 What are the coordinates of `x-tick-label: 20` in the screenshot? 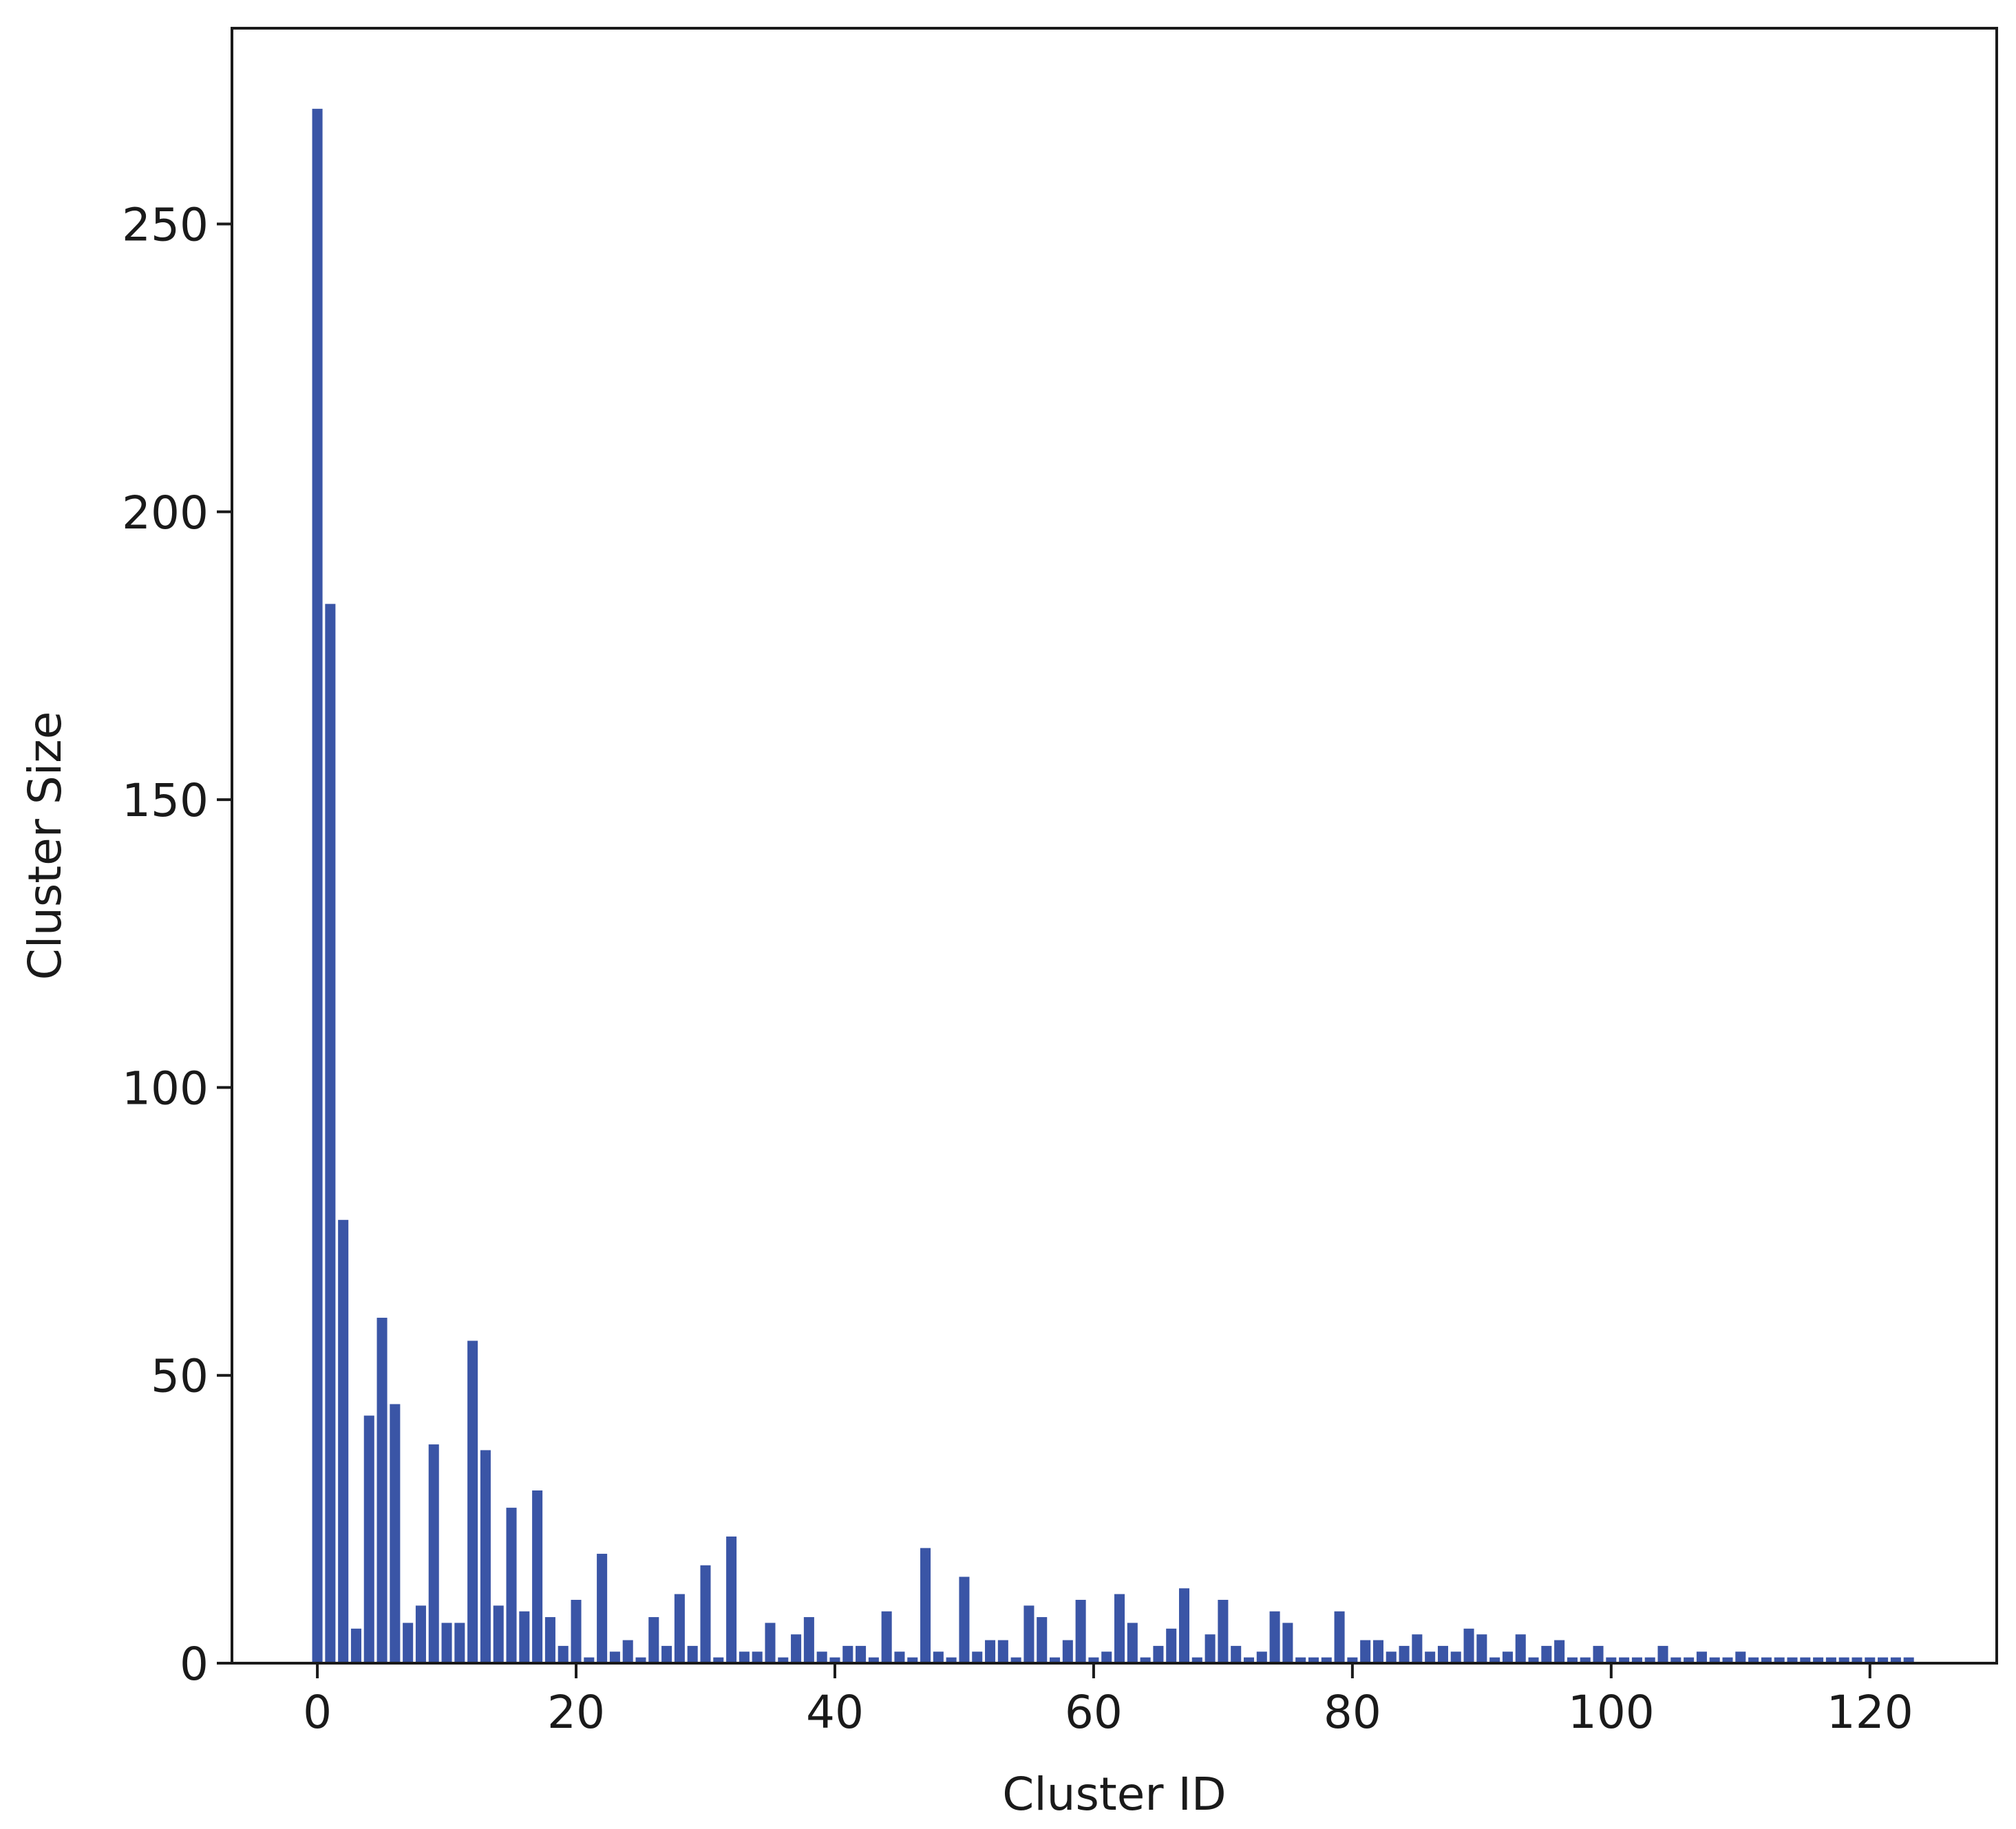 It's located at (576, 1712).